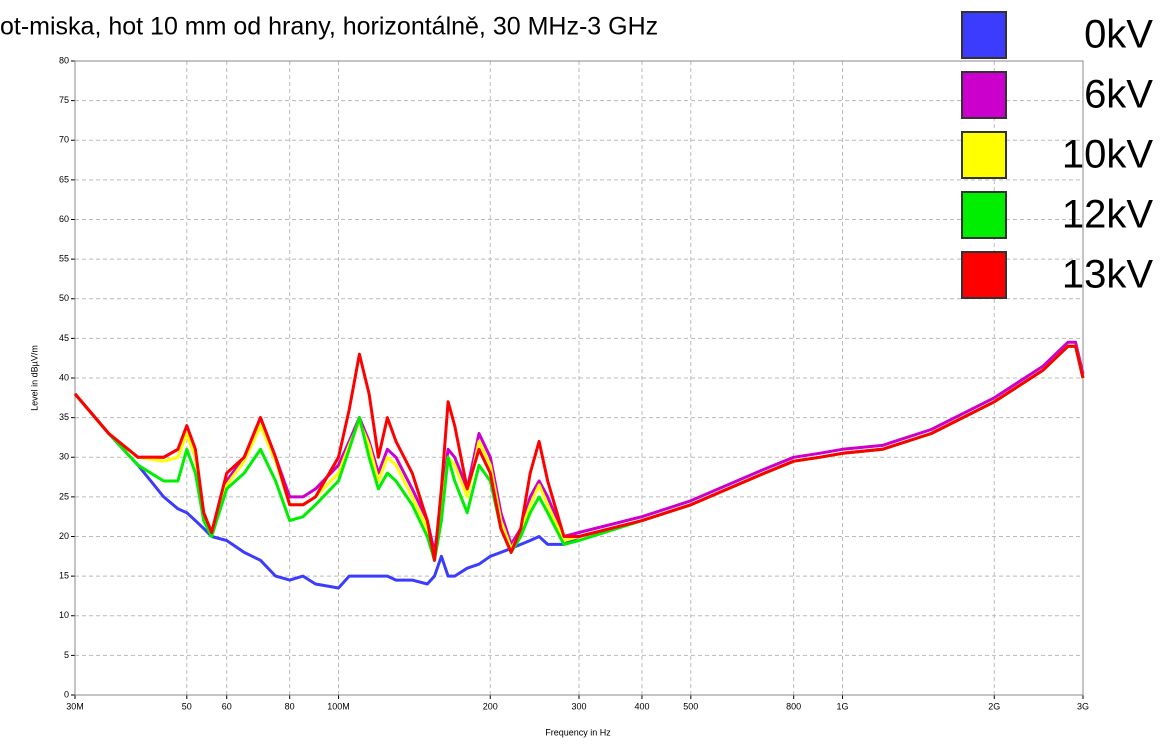 The image size is (1161, 744). I want to click on x-tick-label: 80, so click(290, 706).